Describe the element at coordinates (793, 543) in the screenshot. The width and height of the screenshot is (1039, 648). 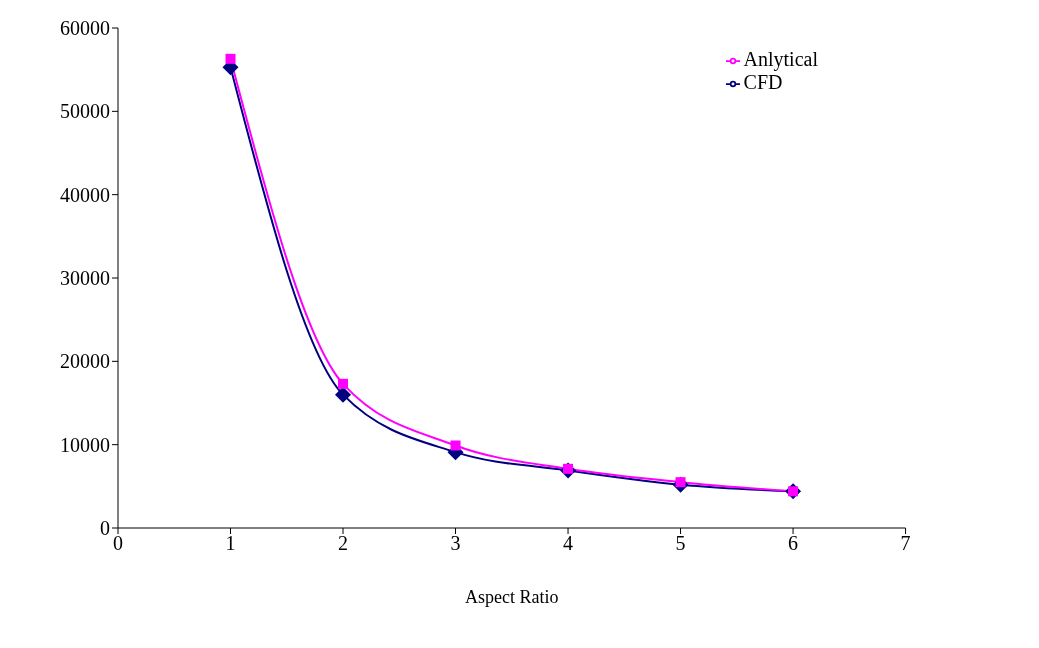
I see `x-tick-label: 6` at that location.